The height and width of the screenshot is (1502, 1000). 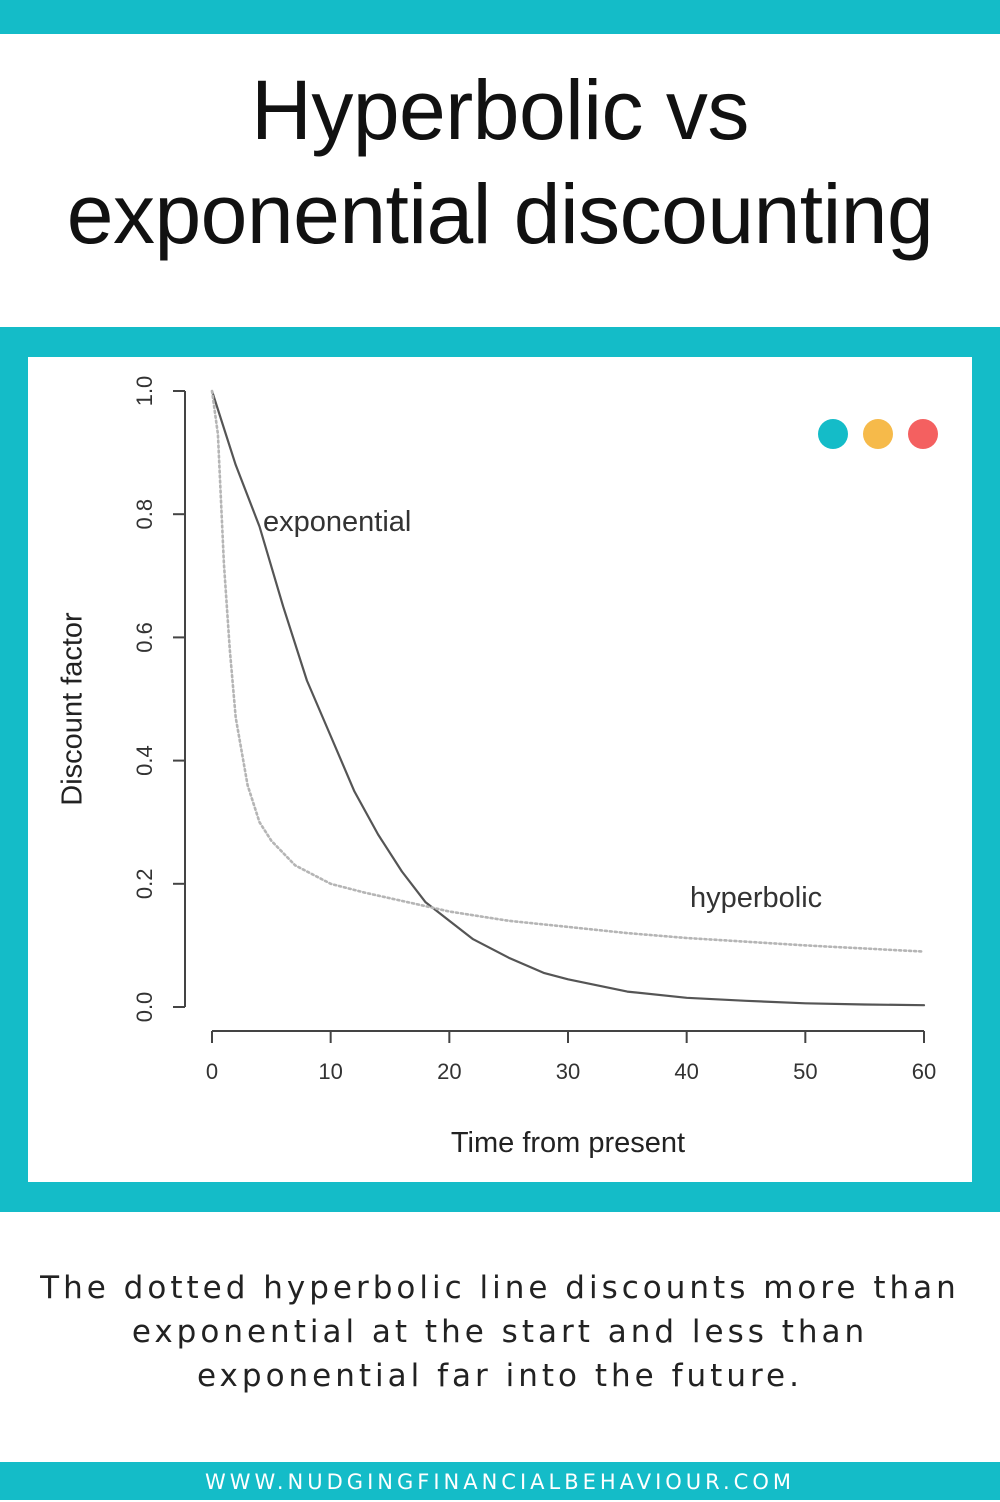 I want to click on yellow-dot-icon, so click(x=878, y=434).